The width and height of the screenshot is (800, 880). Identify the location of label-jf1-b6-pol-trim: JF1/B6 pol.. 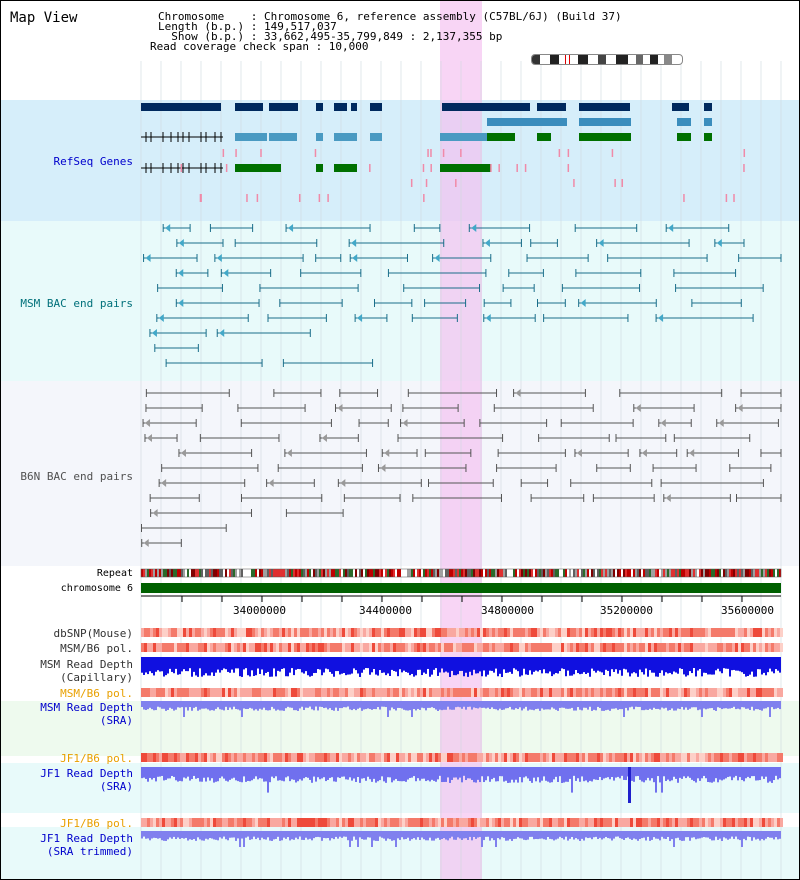
(96, 823).